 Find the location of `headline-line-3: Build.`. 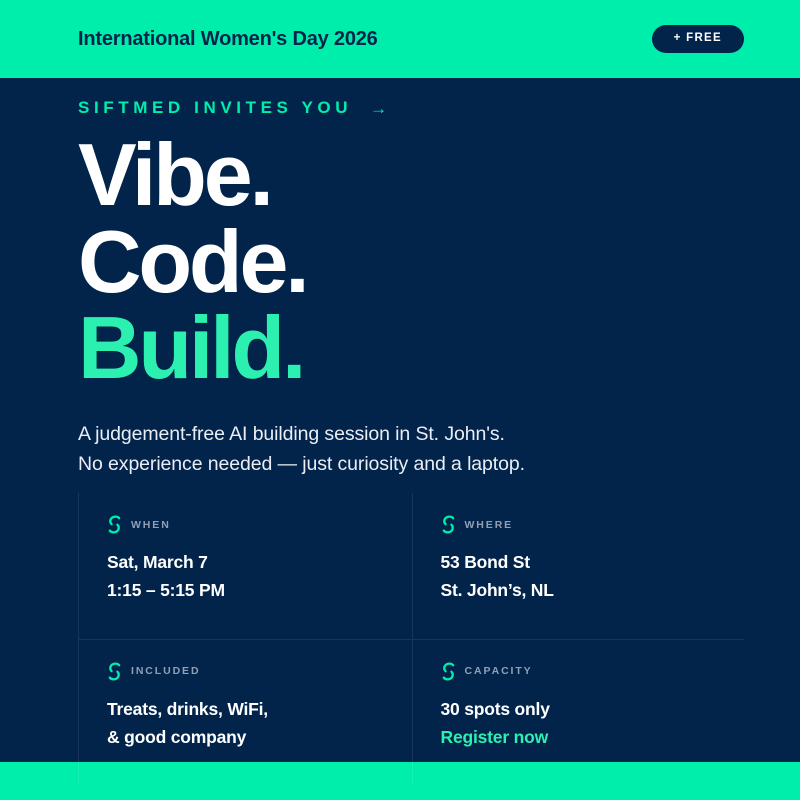

headline-line-3: Build. is located at coordinates (192, 348).